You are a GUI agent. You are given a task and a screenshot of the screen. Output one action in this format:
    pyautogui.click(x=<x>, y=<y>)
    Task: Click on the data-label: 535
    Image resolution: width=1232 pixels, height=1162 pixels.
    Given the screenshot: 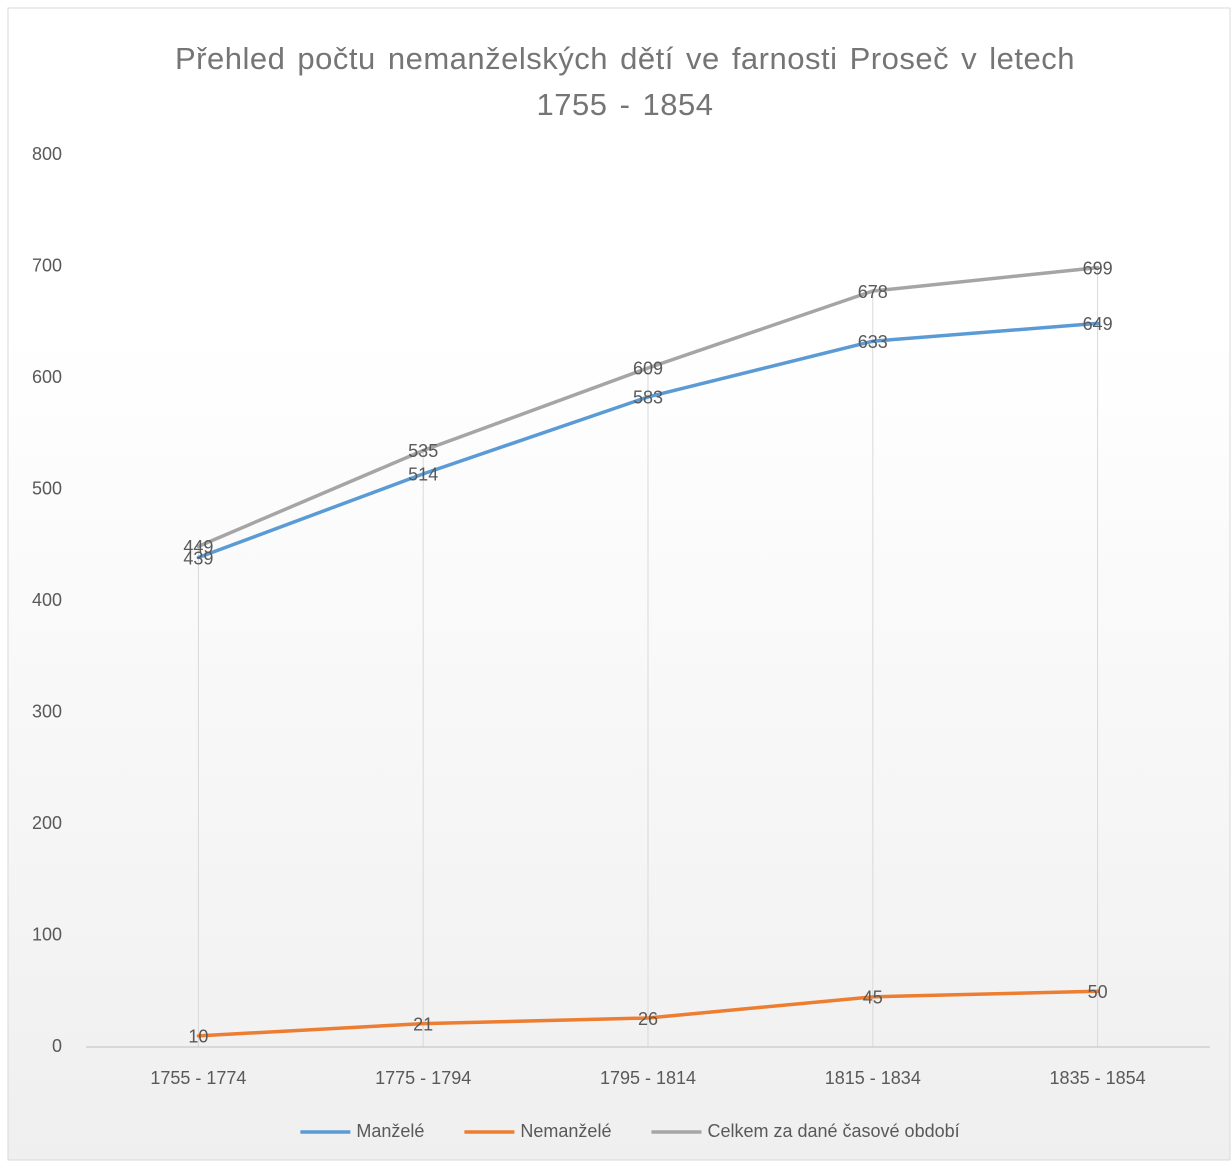 What is the action you would take?
    pyautogui.click(x=423, y=451)
    